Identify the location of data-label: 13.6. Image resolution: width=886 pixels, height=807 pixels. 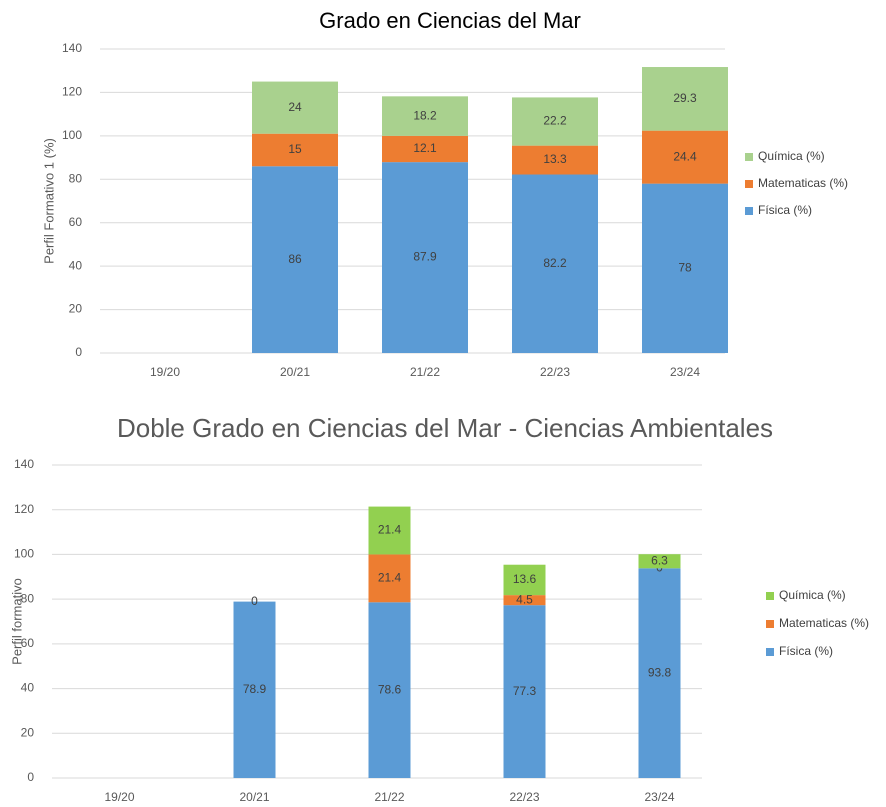
(525, 579).